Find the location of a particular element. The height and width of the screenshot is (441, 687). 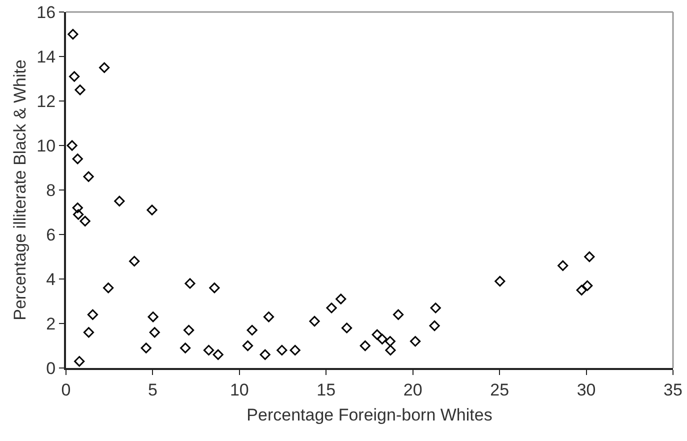

x-tick-label: 5 is located at coordinates (153, 390).